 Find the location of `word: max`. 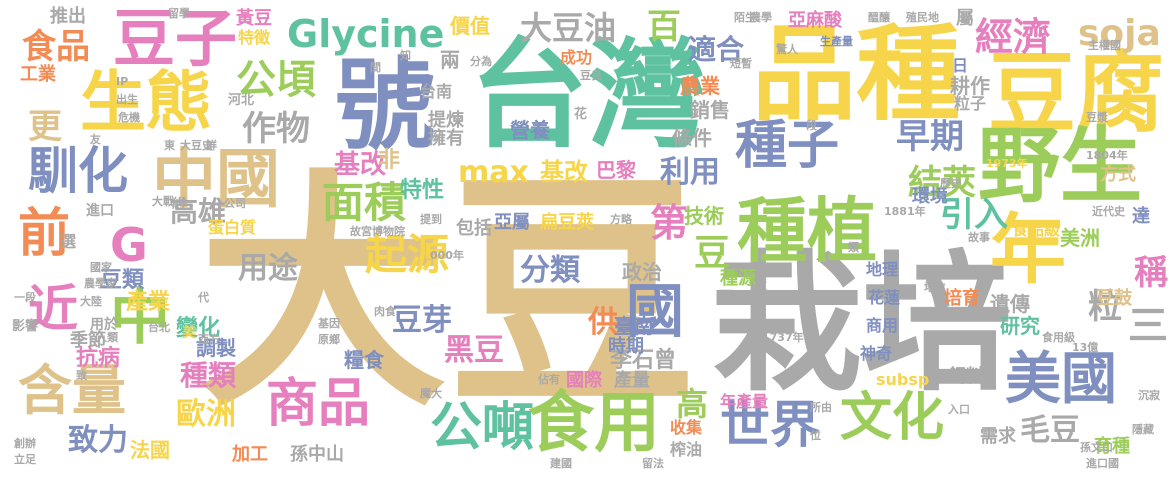

word: max is located at coordinates (493, 172).